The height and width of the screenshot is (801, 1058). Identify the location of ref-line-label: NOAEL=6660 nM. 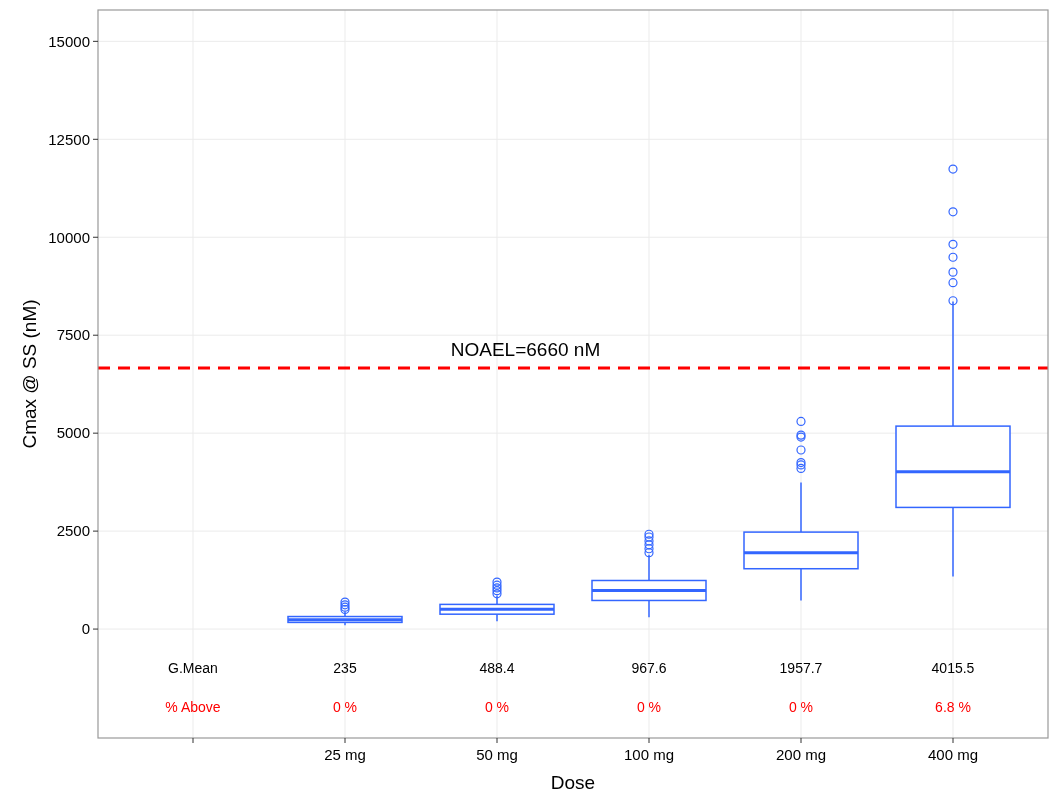
(525, 350).